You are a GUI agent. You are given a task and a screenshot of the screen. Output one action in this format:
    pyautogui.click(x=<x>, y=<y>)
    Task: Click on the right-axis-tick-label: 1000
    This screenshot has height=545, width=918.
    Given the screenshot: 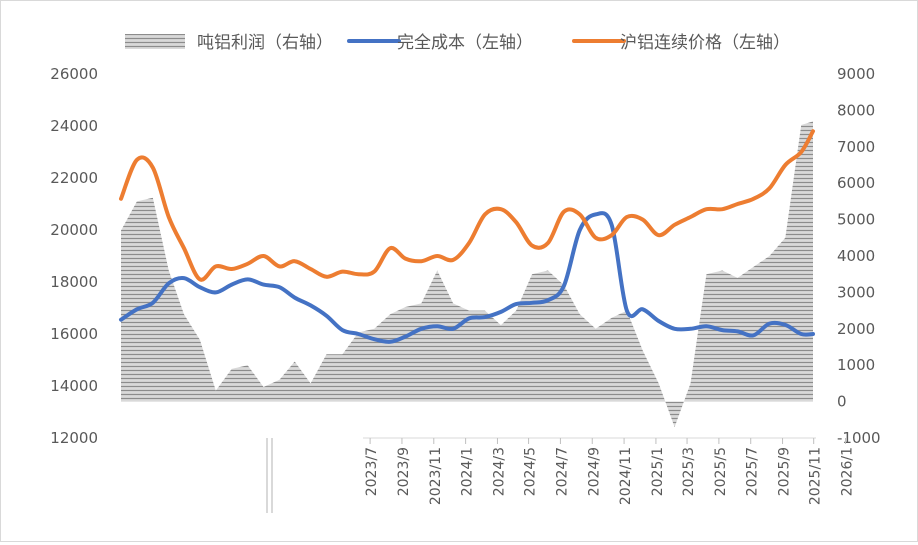 What is the action you would take?
    pyautogui.click(x=856, y=365)
    